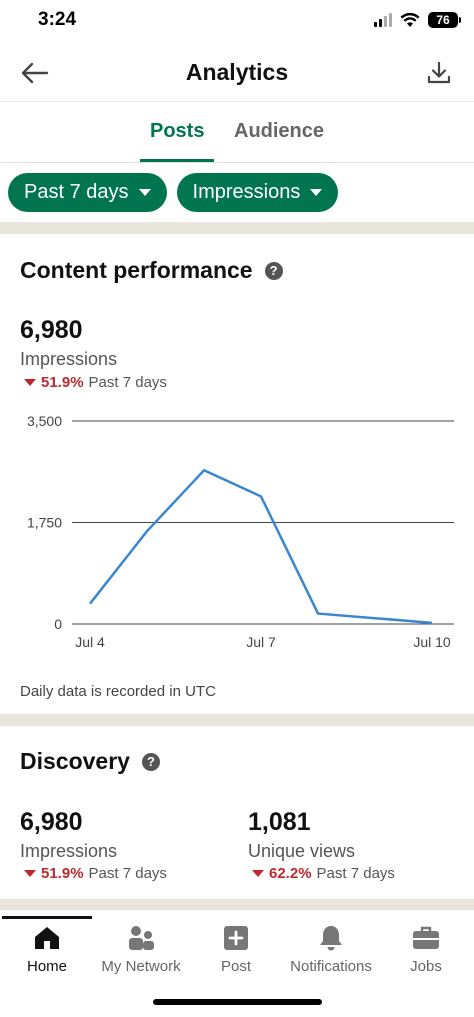 The image size is (474, 1017). I want to click on status-bar: 3:24 76, so click(237, 22).